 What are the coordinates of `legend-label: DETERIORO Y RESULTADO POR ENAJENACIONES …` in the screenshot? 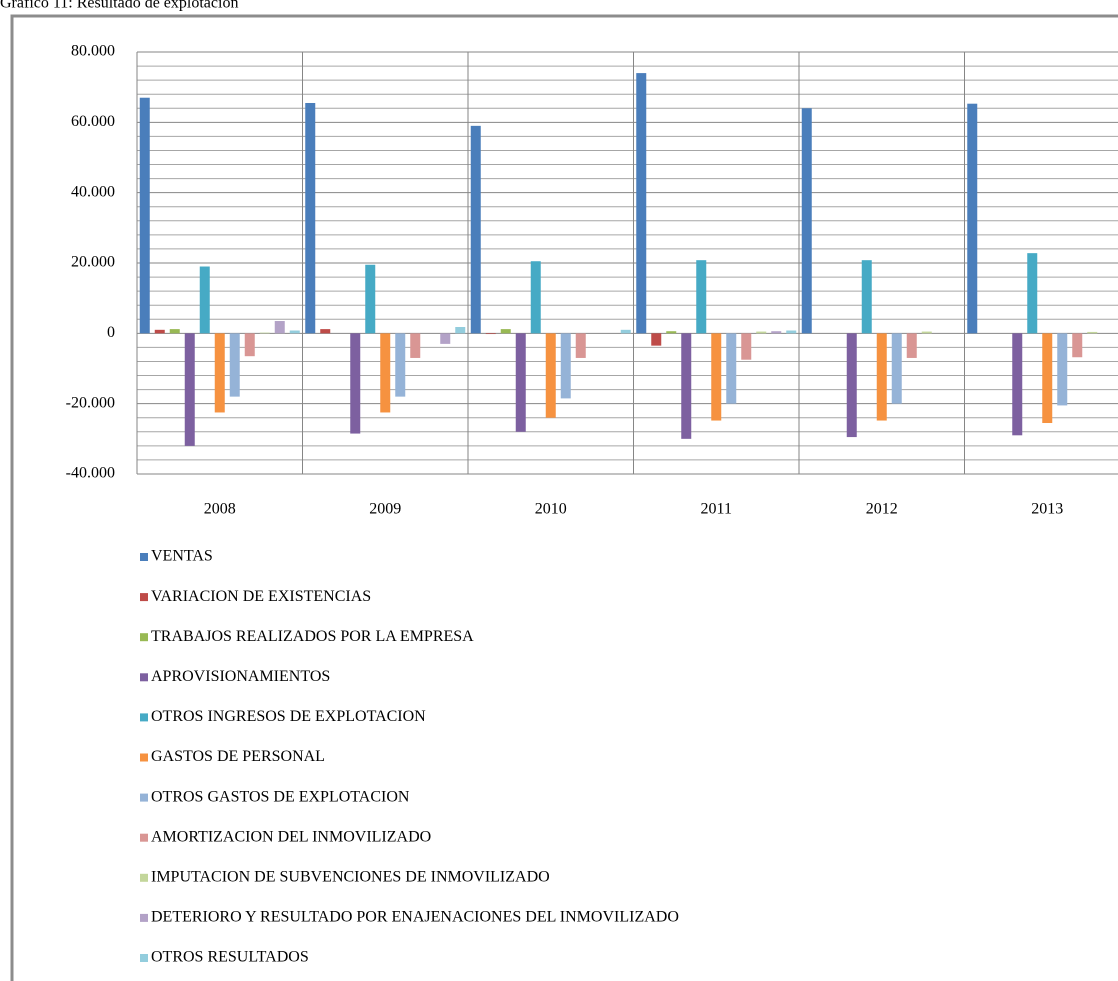 It's located at (415, 917).